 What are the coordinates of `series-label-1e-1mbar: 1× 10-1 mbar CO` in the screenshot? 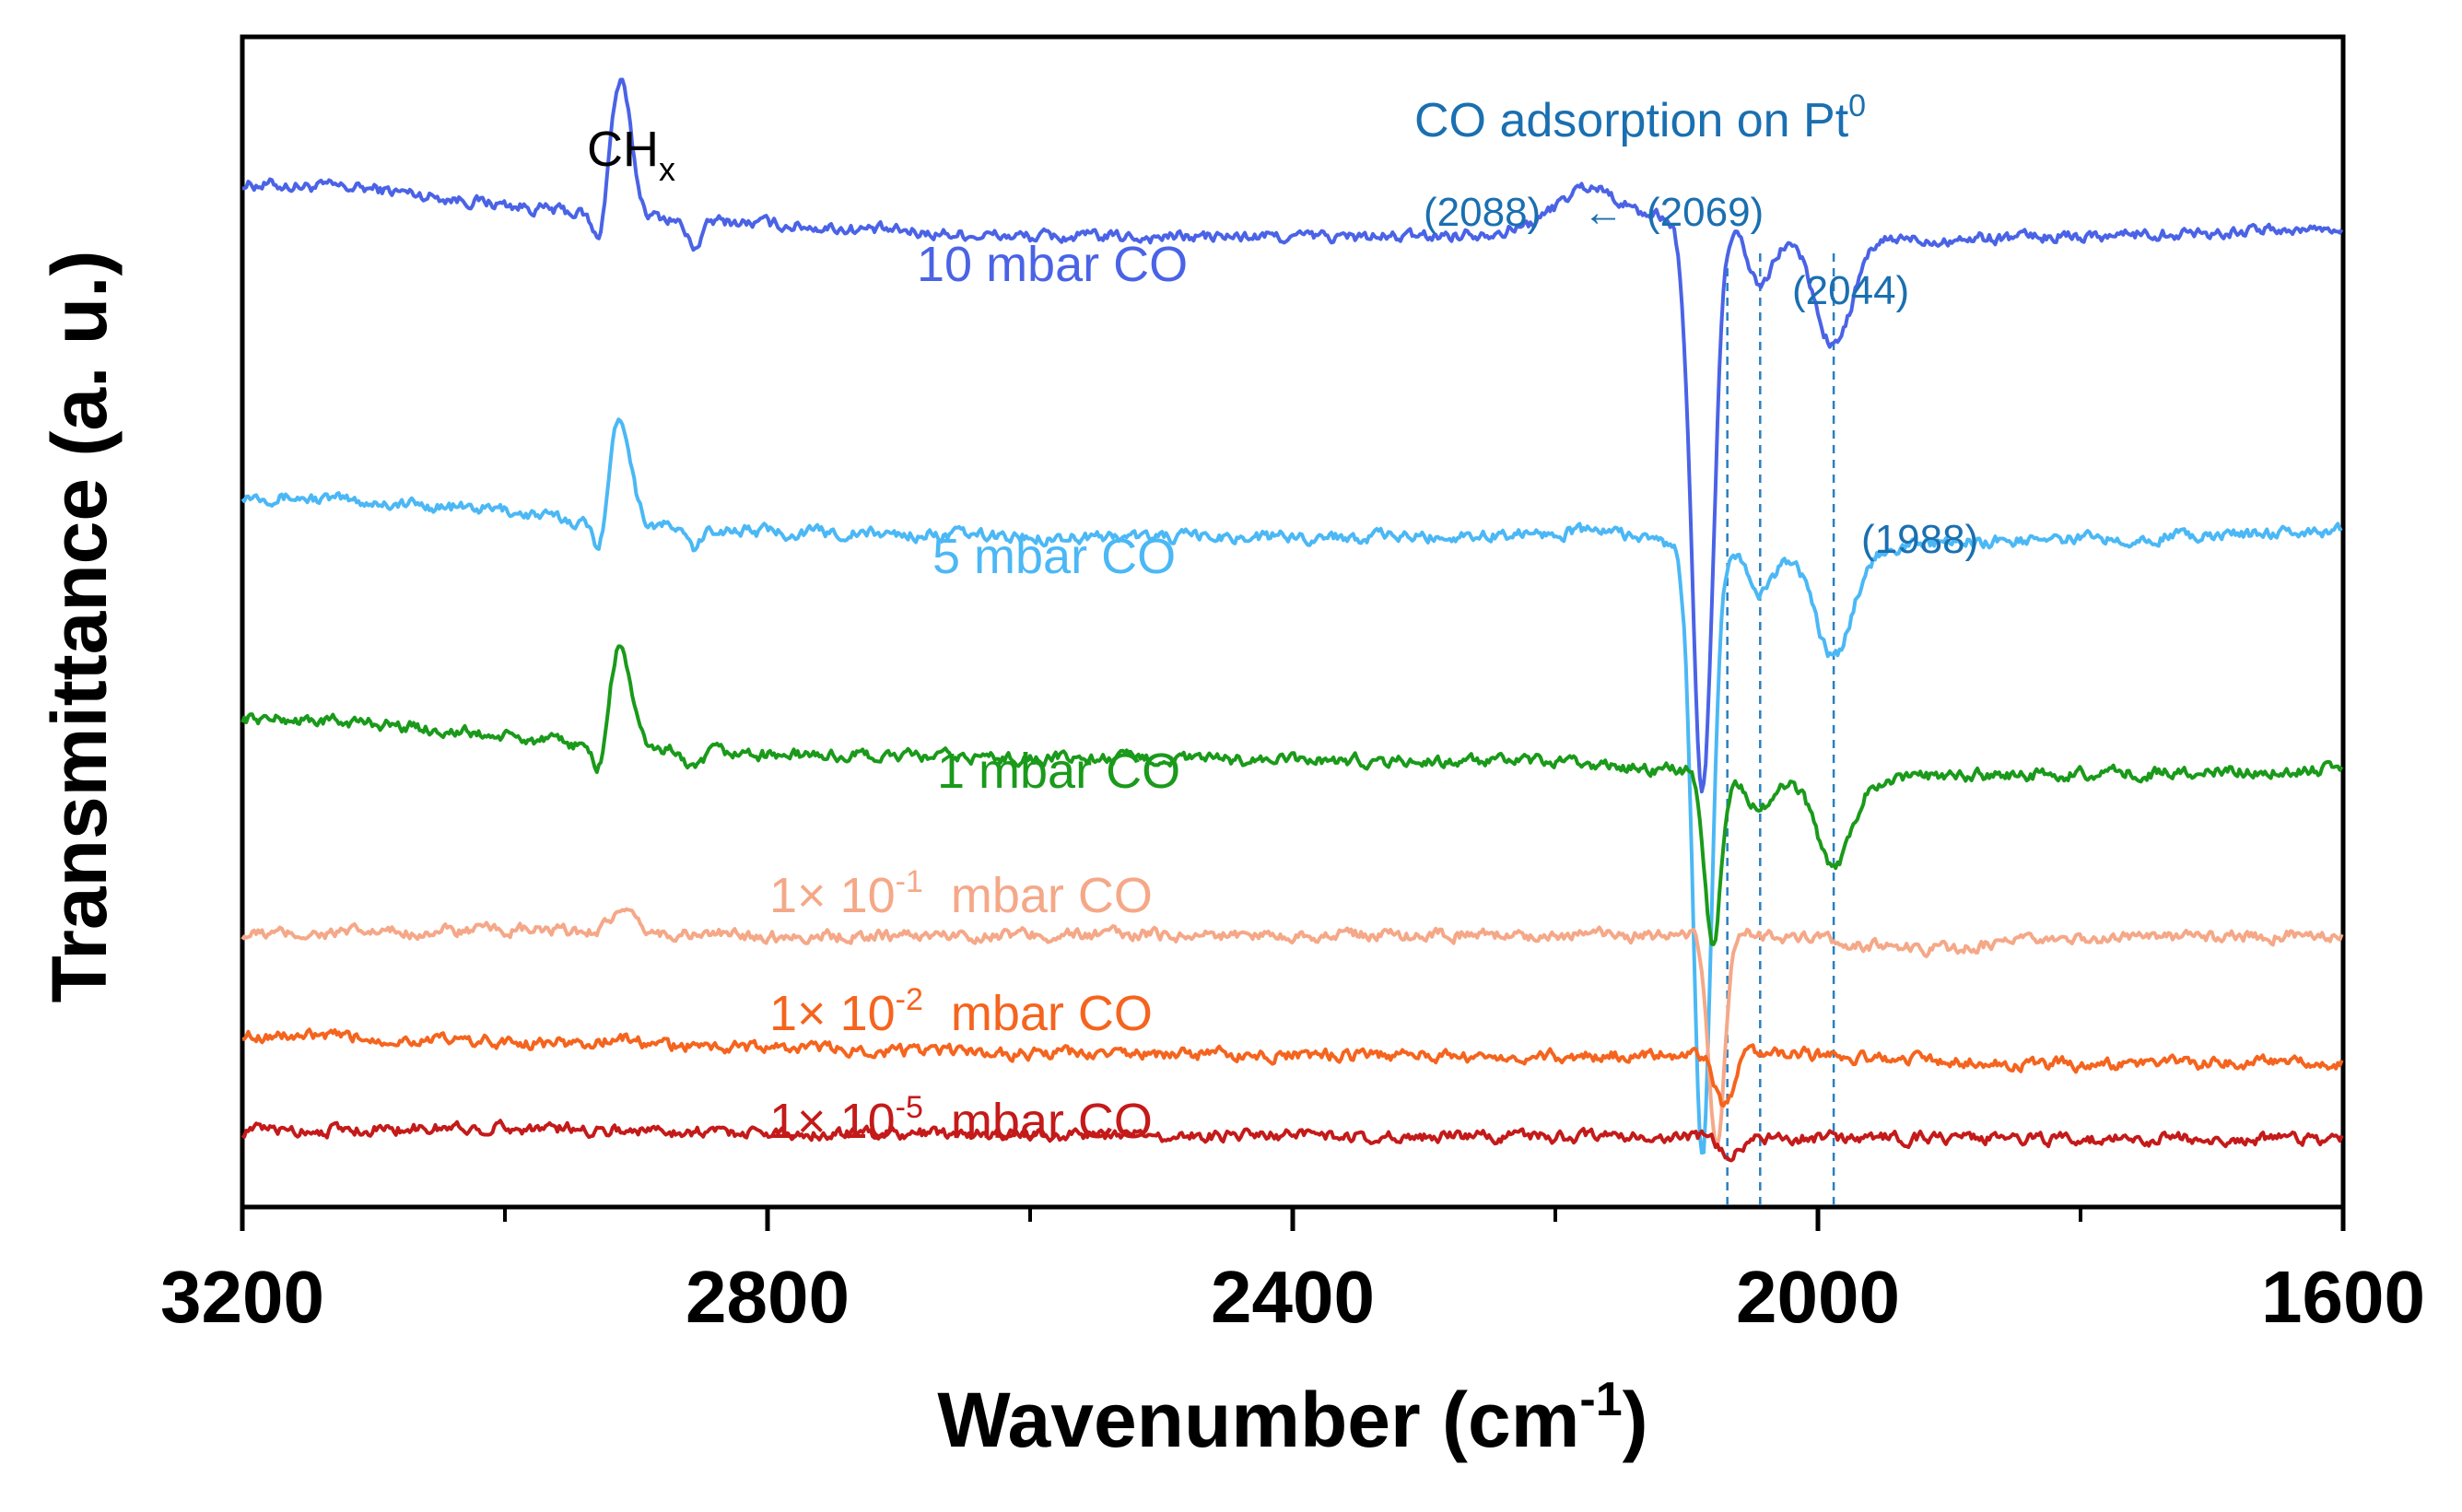 It's located at (961, 893).